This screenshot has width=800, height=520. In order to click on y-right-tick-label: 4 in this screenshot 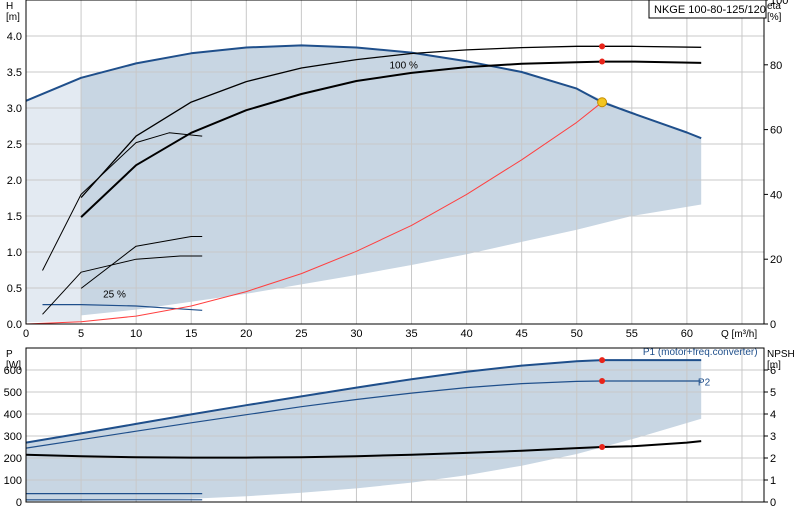, I will do `click(773, 415)`.